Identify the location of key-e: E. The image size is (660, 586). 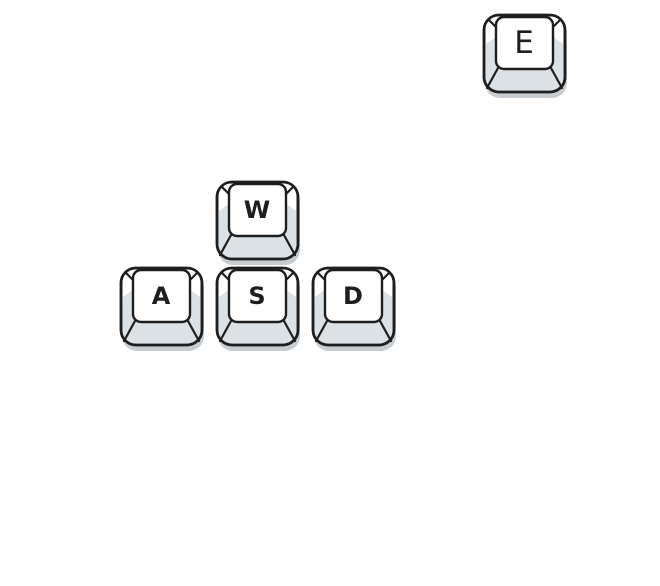
(525, 56).